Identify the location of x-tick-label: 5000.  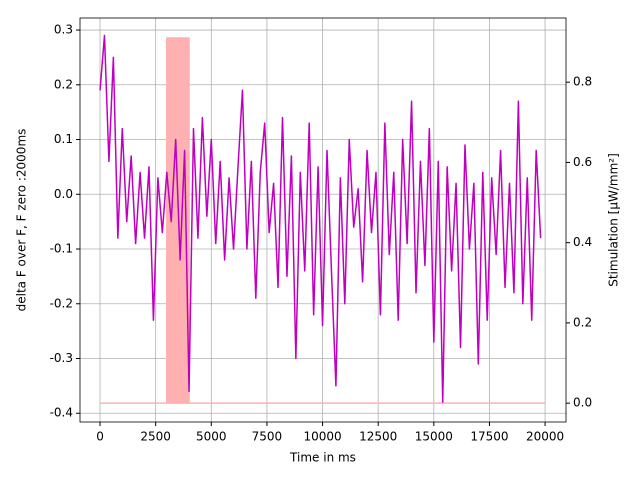
(211, 437).